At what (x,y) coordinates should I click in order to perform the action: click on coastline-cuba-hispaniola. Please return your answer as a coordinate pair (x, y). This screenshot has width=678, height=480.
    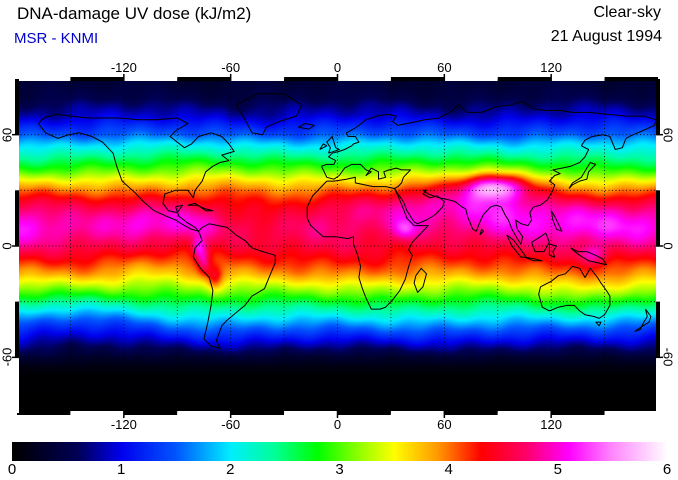
    Looking at the image, I should click on (200, 207).